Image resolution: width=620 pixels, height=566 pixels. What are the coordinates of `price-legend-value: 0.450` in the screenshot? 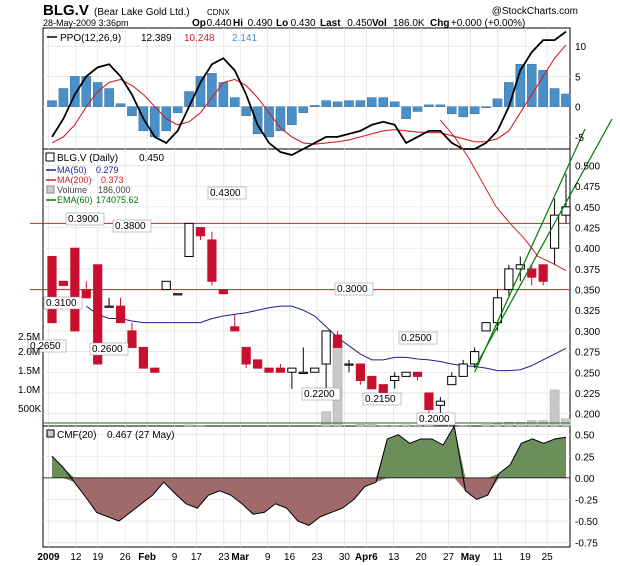 It's located at (151, 158).